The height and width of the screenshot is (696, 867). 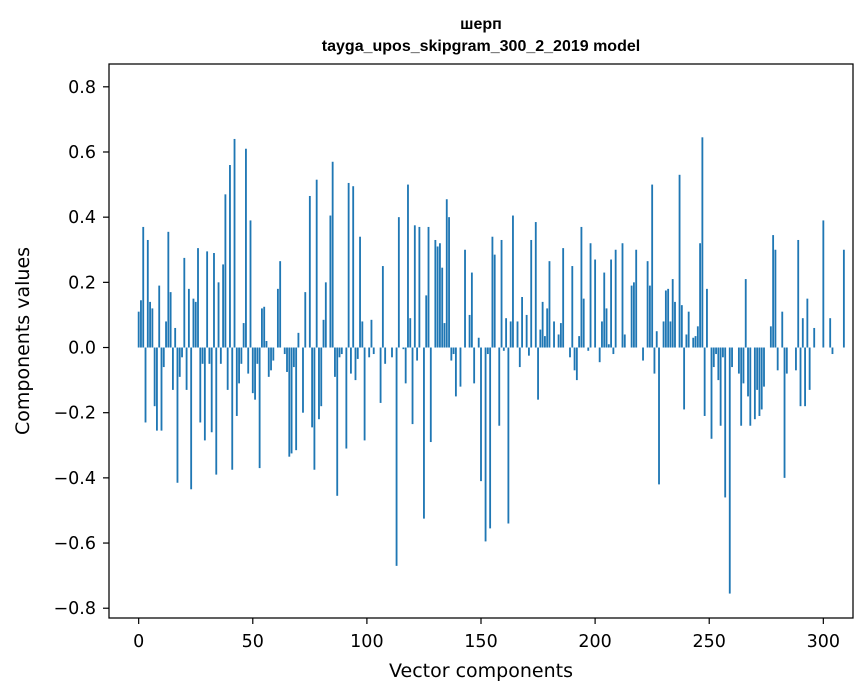 What do you see at coordinates (82, 88) in the screenshot?
I see `y-tick-label: 0.8` at bounding box center [82, 88].